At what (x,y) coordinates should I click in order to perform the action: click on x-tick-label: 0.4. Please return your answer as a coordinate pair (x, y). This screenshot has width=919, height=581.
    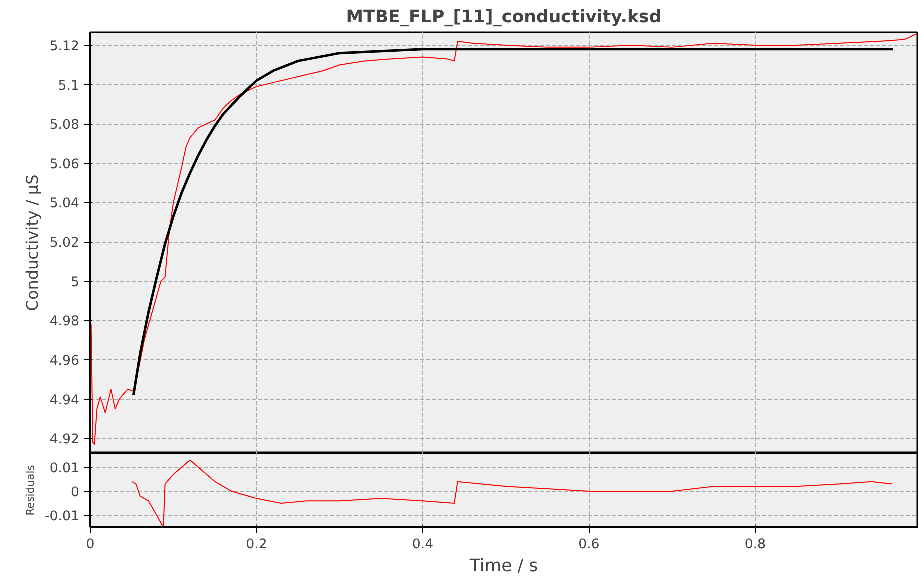
    Looking at the image, I should click on (423, 545).